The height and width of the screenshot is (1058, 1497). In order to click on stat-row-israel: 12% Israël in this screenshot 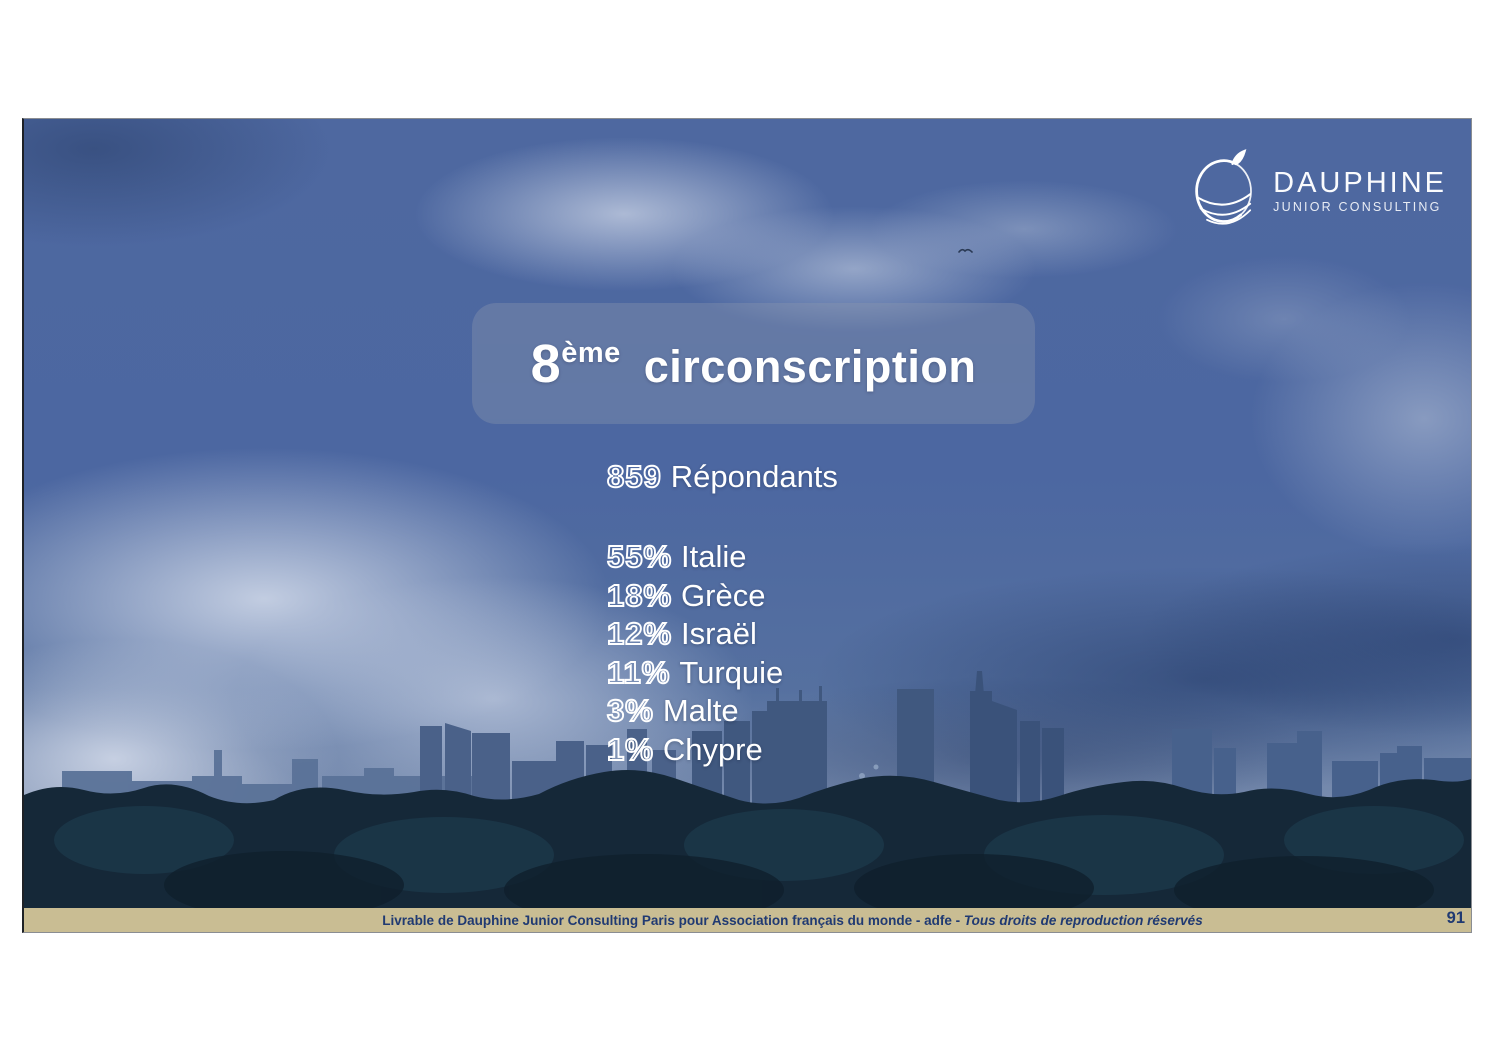, I will do `click(722, 634)`.